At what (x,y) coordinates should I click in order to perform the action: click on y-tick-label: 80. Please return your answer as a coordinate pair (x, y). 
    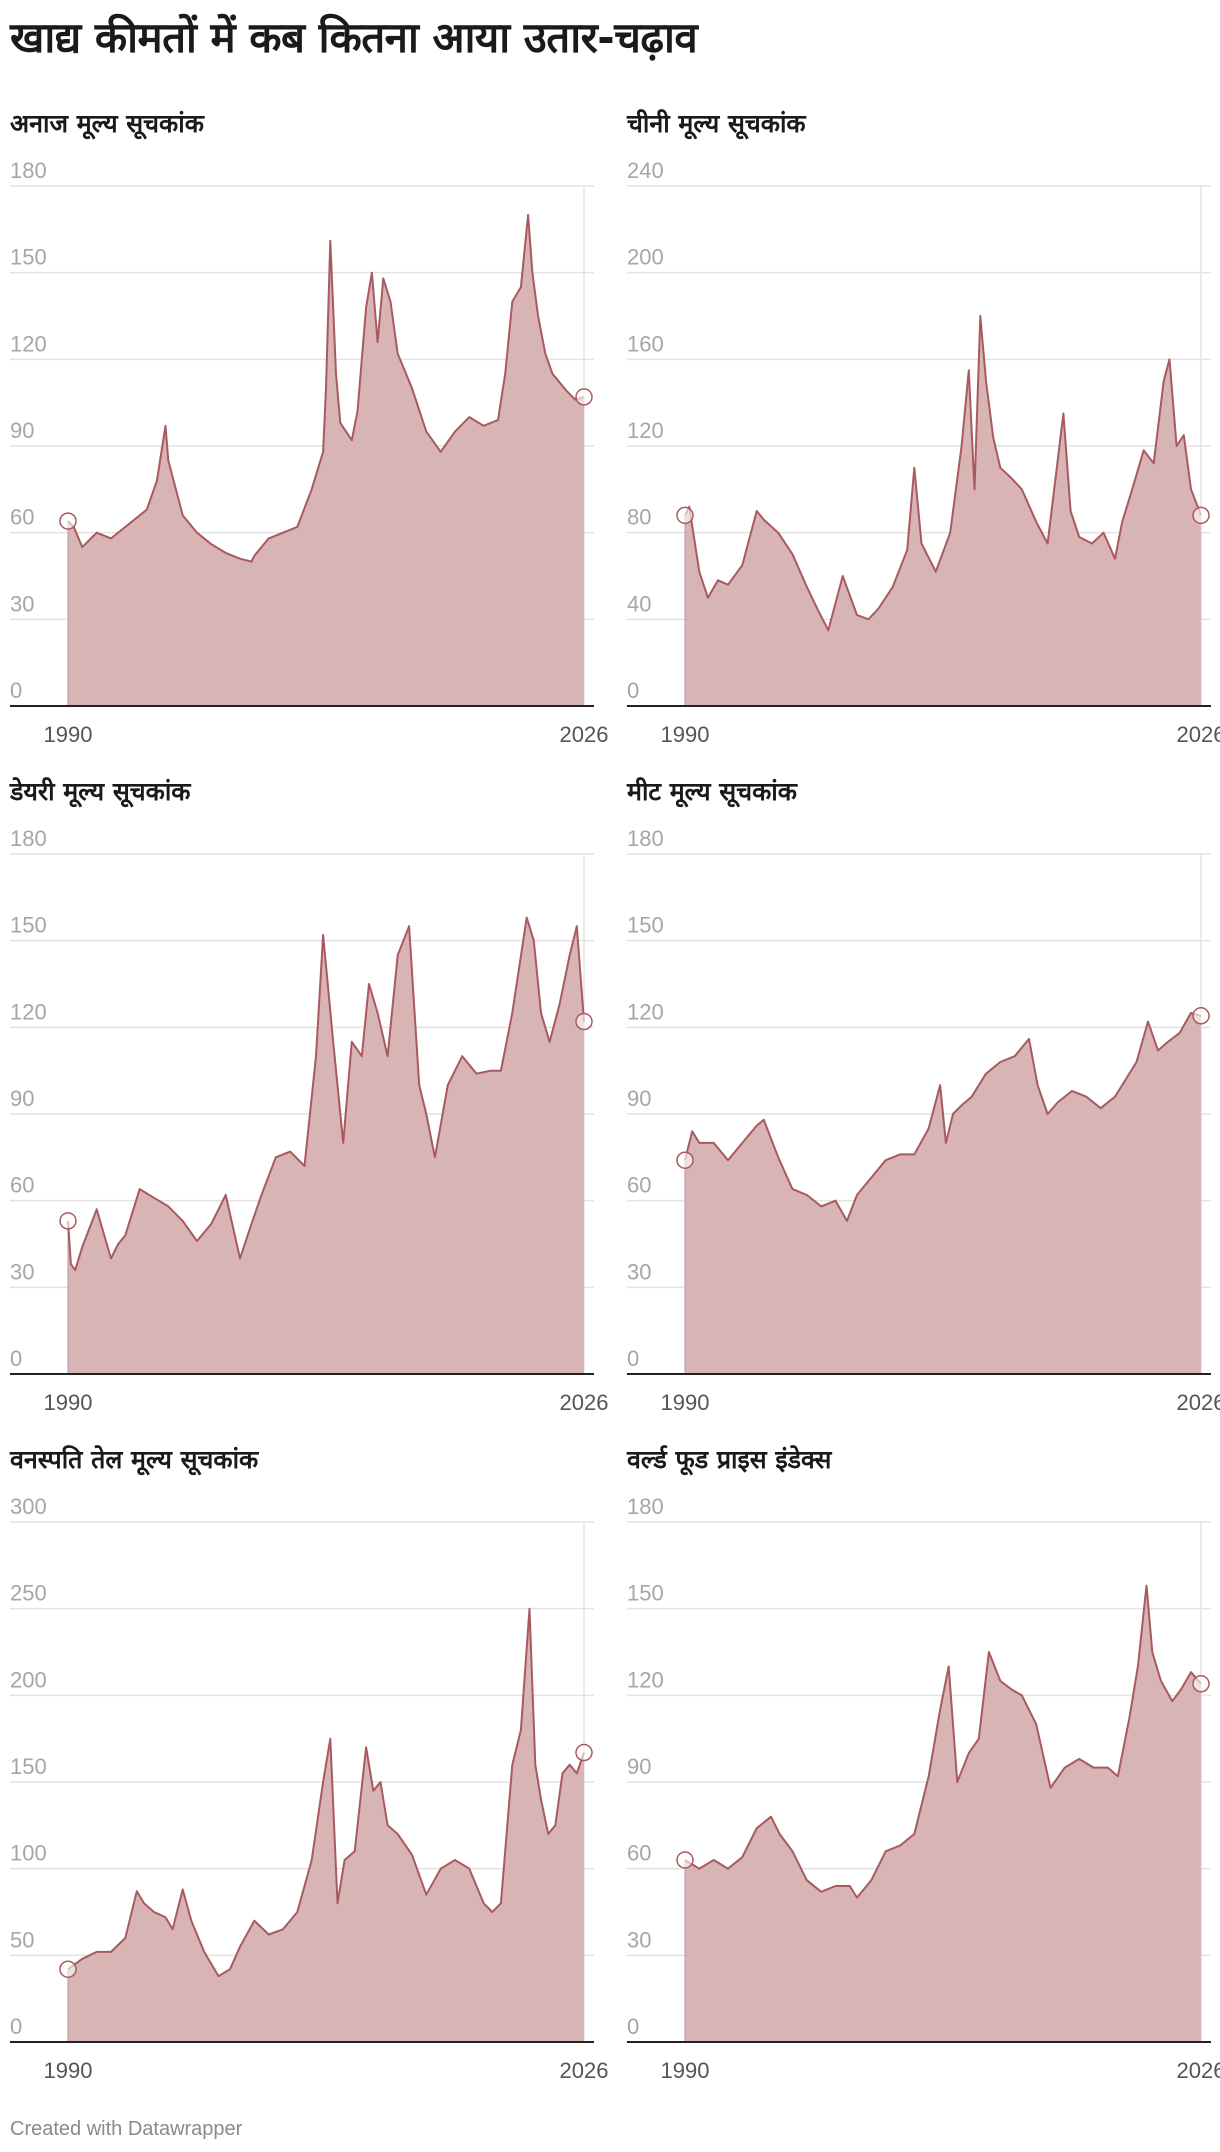
    Looking at the image, I should click on (639, 517).